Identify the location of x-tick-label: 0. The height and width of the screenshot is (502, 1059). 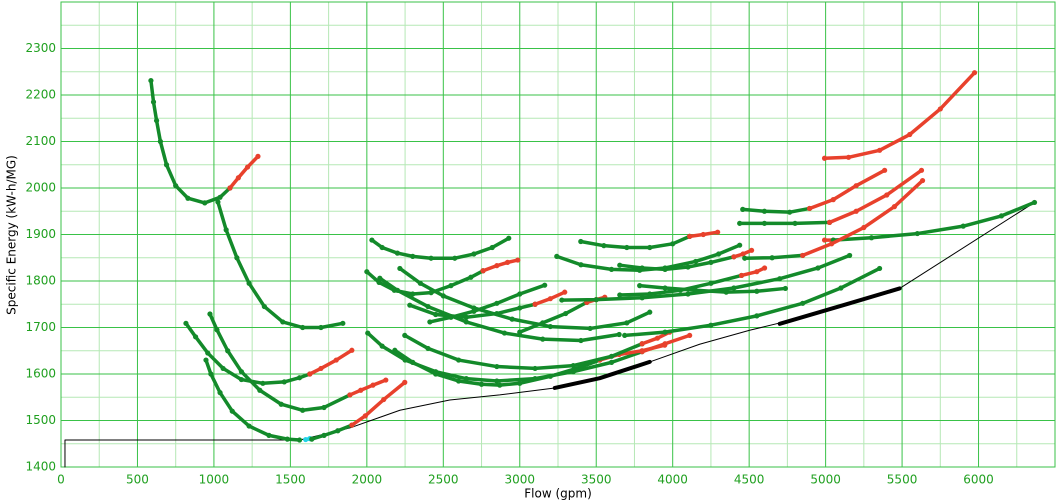
(61, 480).